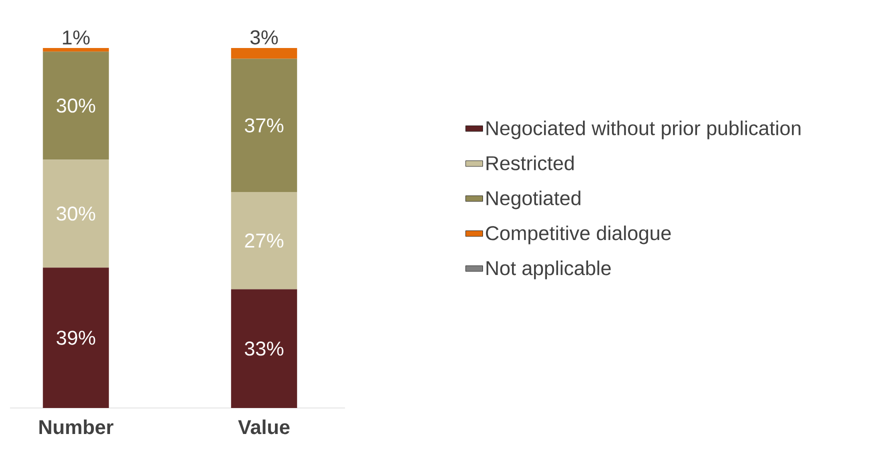 The image size is (877, 457). I want to click on data-label: 3%, so click(264, 37).